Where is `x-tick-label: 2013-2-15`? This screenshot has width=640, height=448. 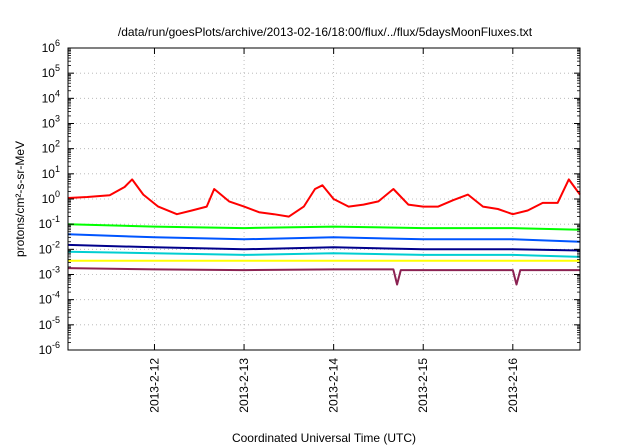
x-tick-label: 2013-2-15 is located at coordinates (423, 385).